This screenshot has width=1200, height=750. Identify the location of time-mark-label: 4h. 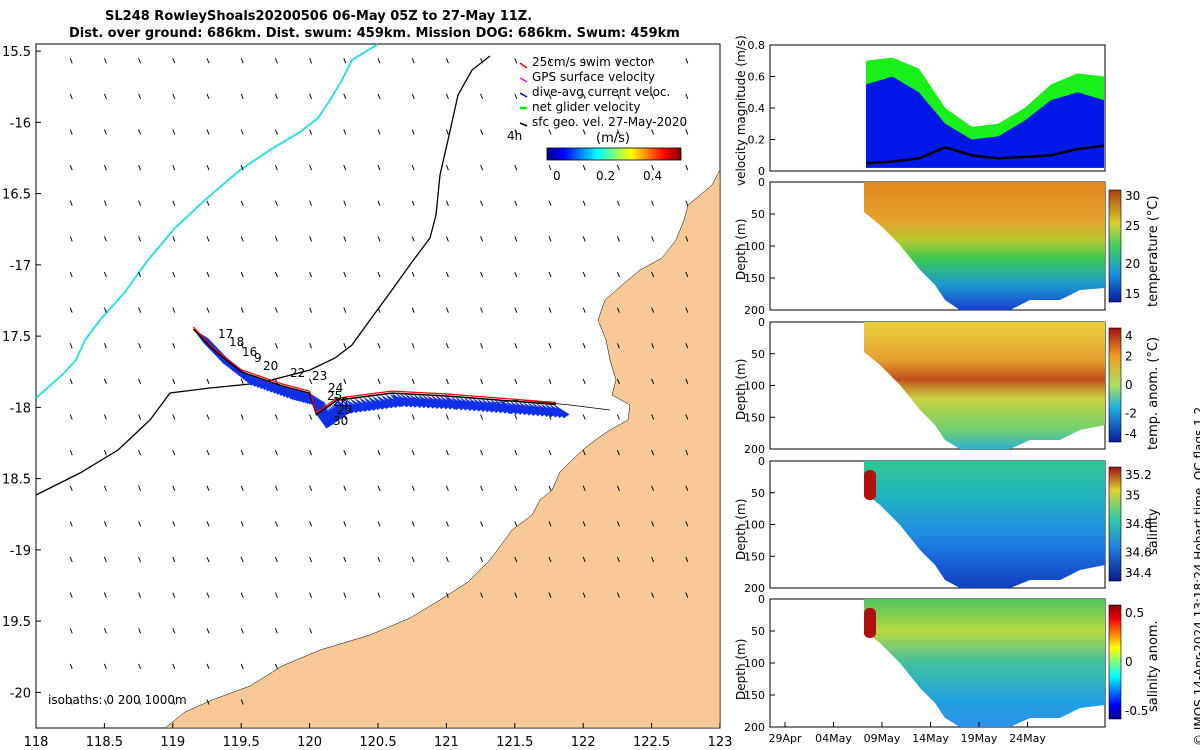
(514, 136).